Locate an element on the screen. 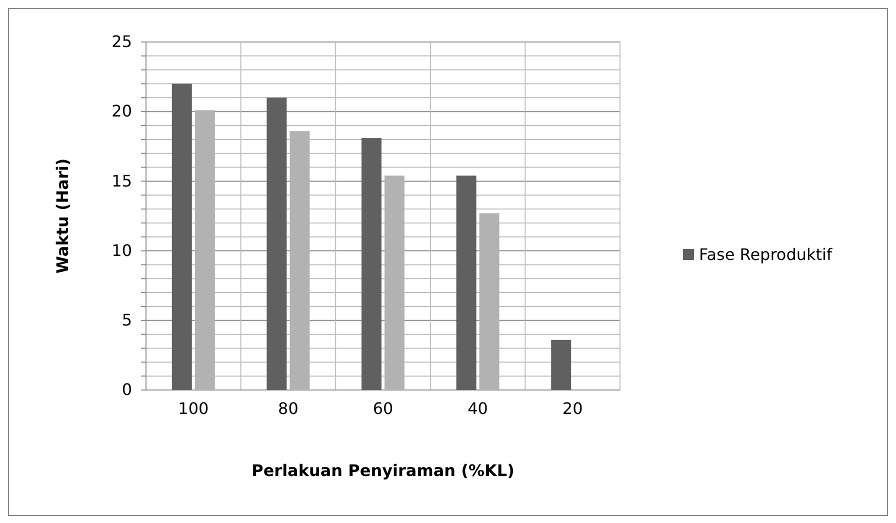 The image size is (896, 523). x-tick-label: 40 is located at coordinates (478, 408).